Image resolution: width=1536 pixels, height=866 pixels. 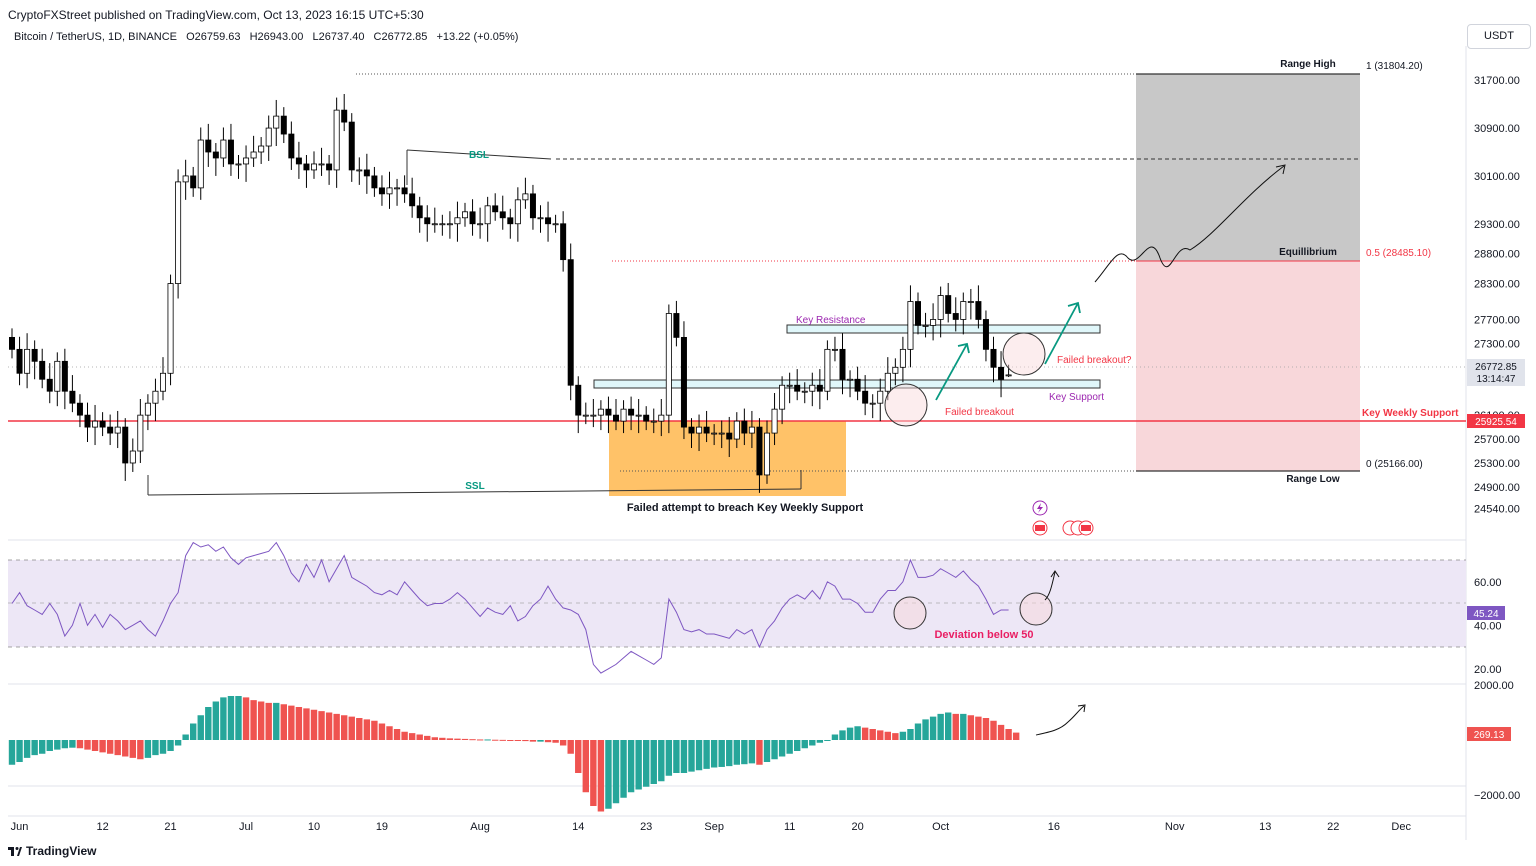 What do you see at coordinates (1488, 626) in the screenshot?
I see `rsi-axis: 60.00 40.00 20.00` at bounding box center [1488, 626].